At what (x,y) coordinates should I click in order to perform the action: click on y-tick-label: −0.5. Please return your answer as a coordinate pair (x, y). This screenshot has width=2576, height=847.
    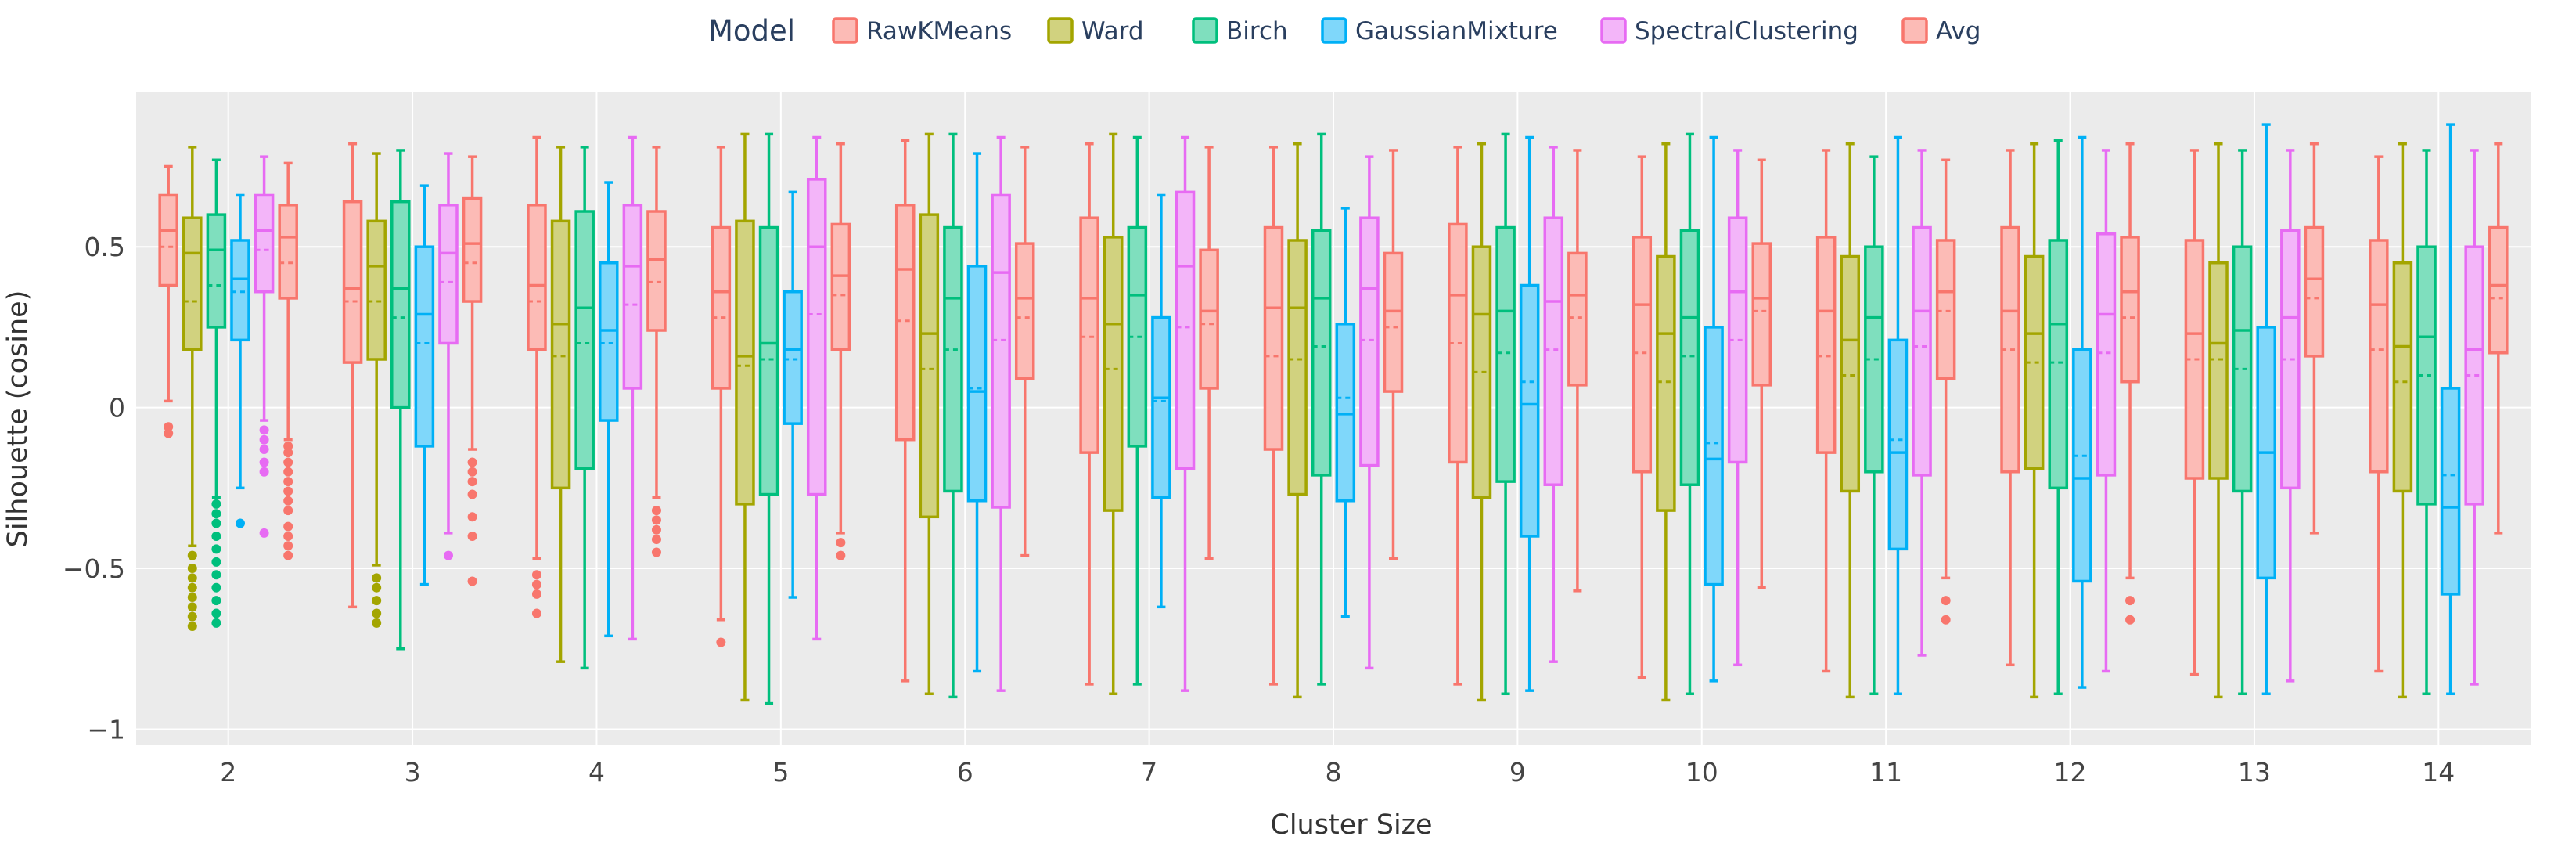
    Looking at the image, I should click on (94, 568).